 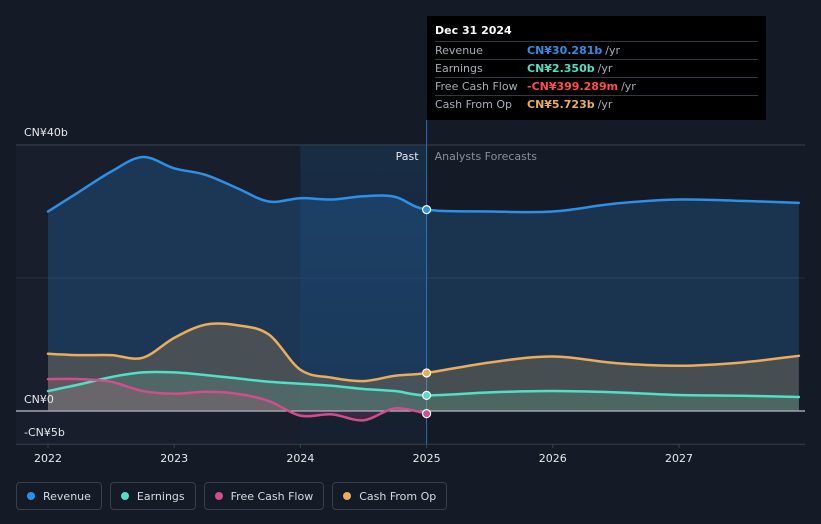 What do you see at coordinates (174, 458) in the screenshot?
I see `x-axis-tick-label: 2023` at bounding box center [174, 458].